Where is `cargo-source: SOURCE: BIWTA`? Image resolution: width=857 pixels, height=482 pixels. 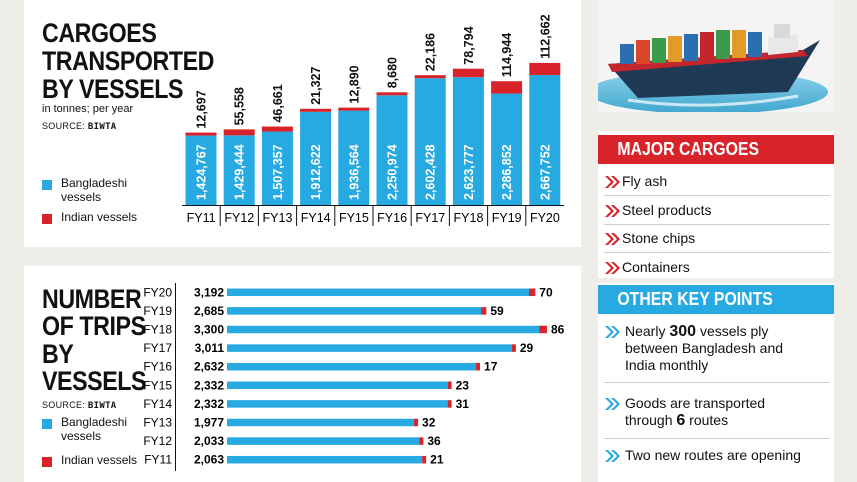
cargo-source: SOURCE: BIWTA is located at coordinates (79, 126).